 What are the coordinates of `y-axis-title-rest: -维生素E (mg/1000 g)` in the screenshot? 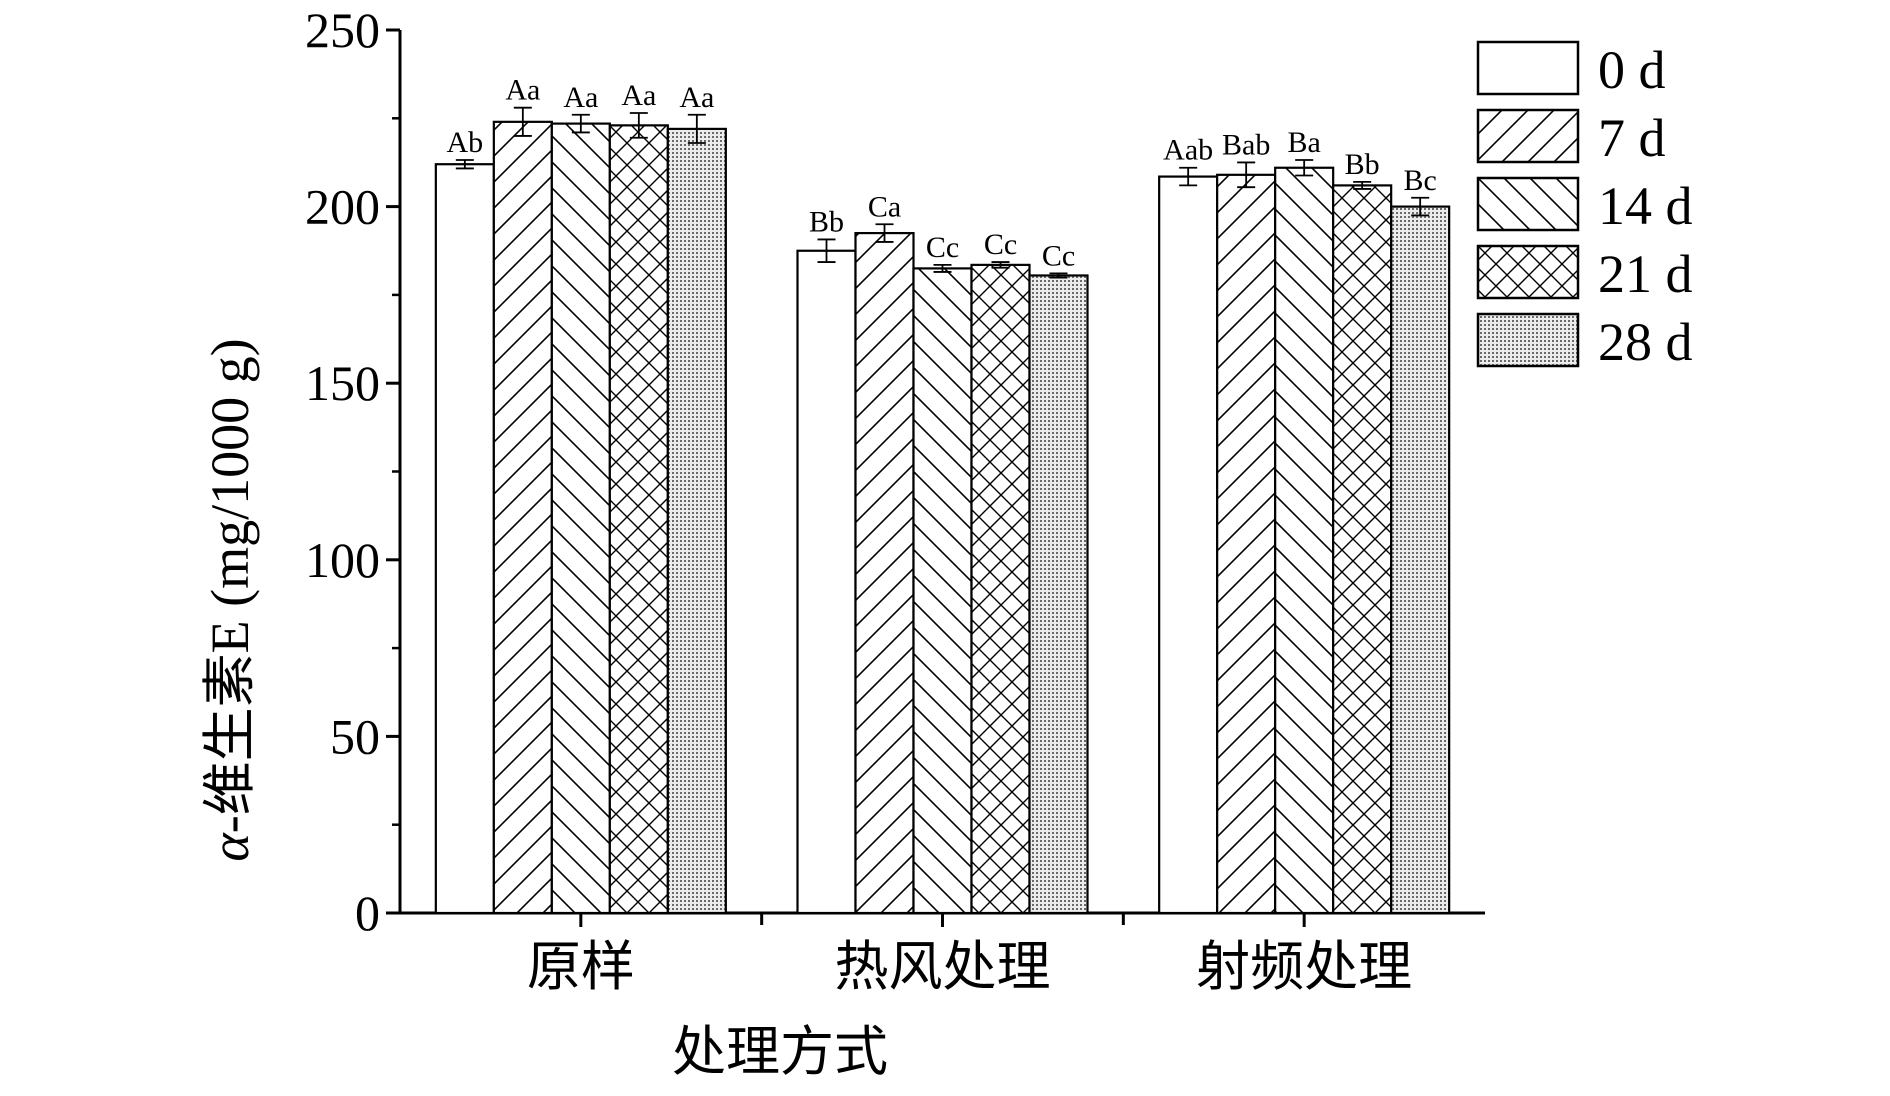 It's located at (230, 585).